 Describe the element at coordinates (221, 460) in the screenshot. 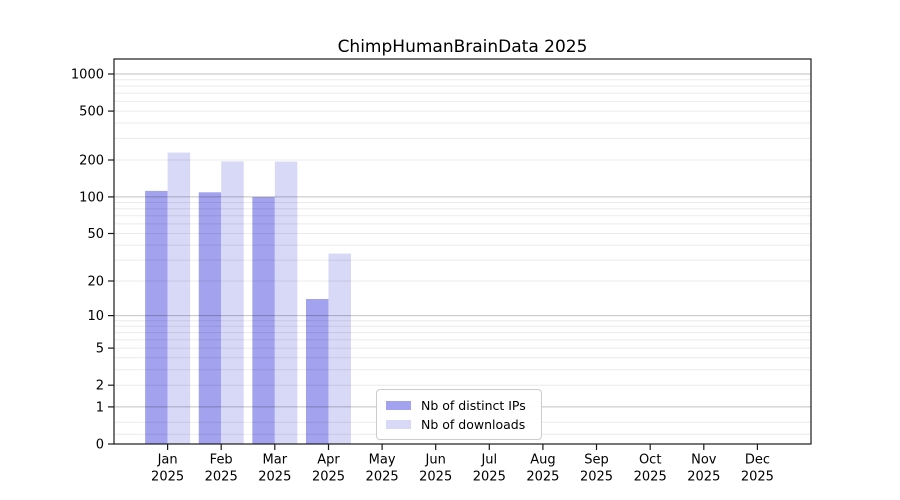

I see `x-tick-label-month: Feb` at that location.